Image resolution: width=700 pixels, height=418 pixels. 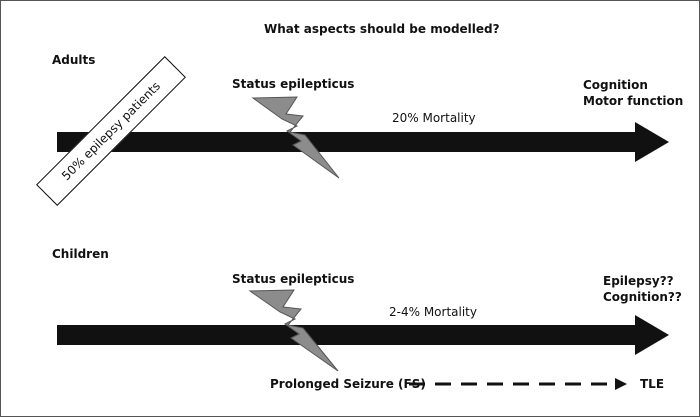 I want to click on children-mortality-label: 2-4% Mortality, so click(x=433, y=312).